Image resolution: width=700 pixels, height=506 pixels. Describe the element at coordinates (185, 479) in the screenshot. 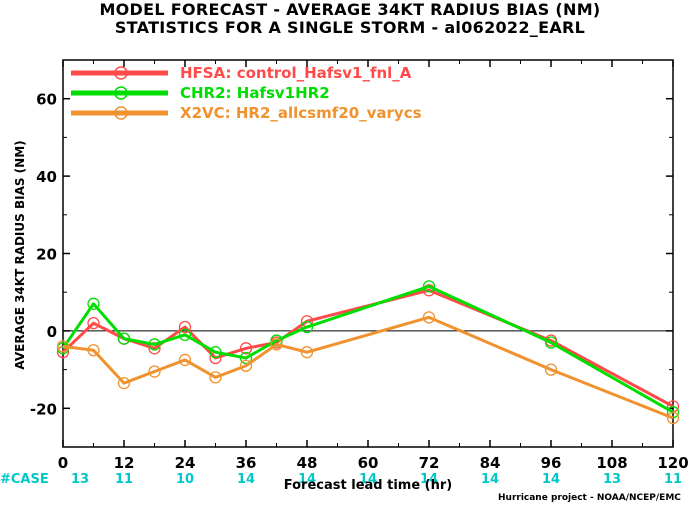

I see `case-count: 10` at that location.